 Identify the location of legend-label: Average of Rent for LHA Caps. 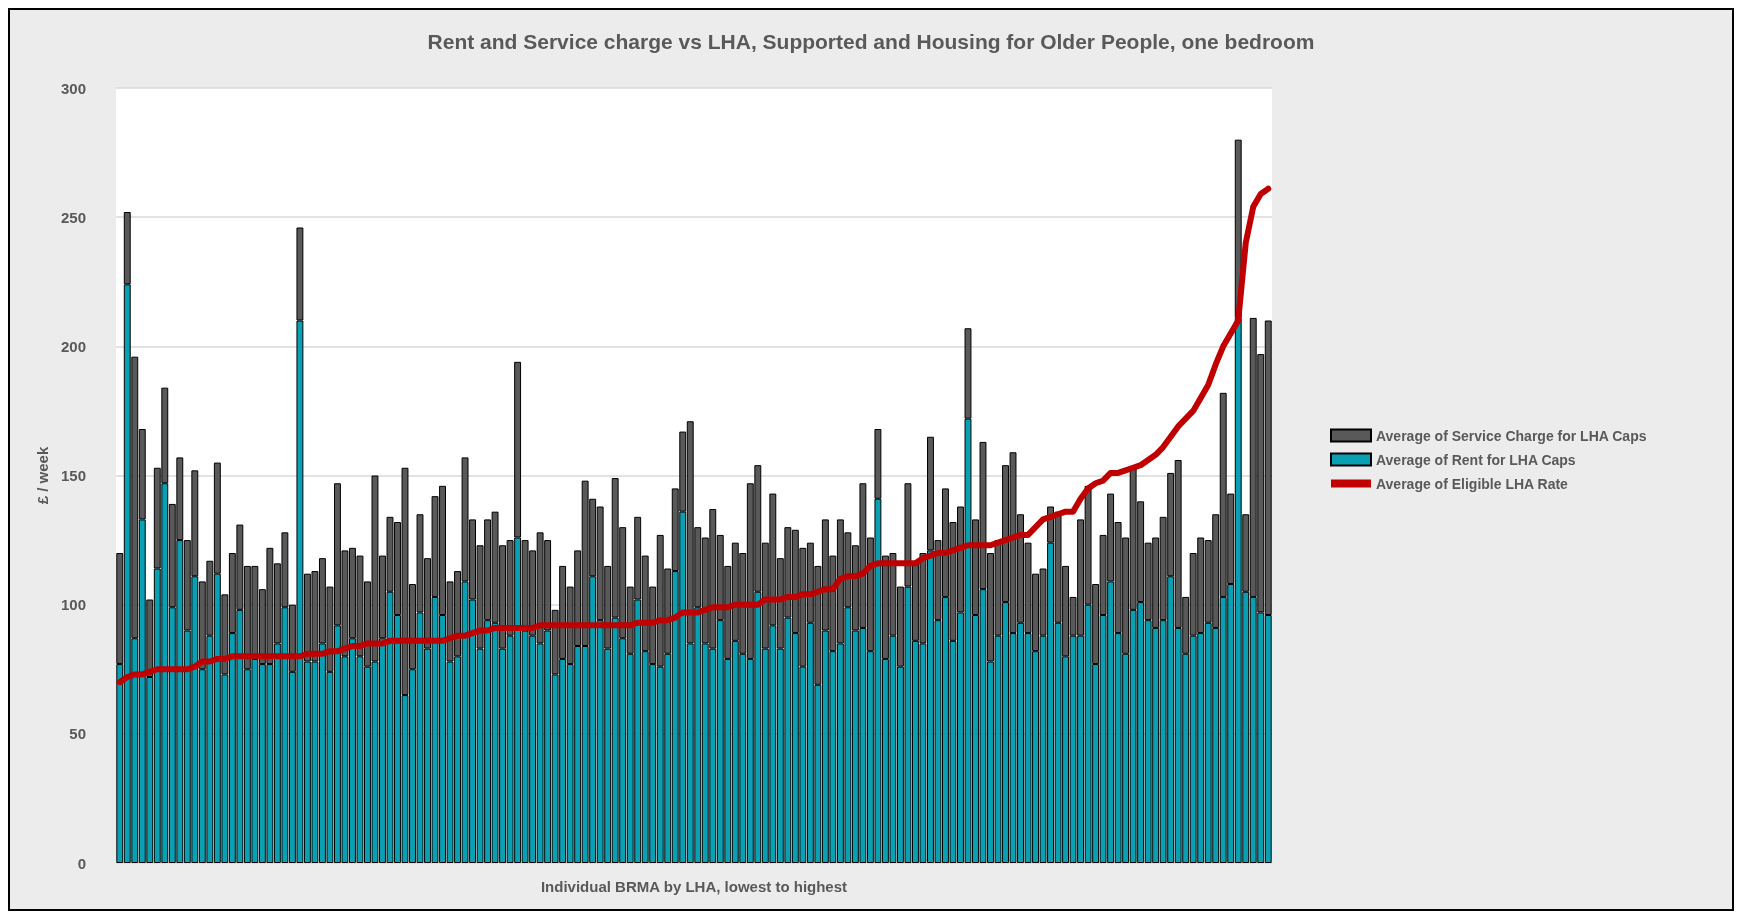
(1475, 459).